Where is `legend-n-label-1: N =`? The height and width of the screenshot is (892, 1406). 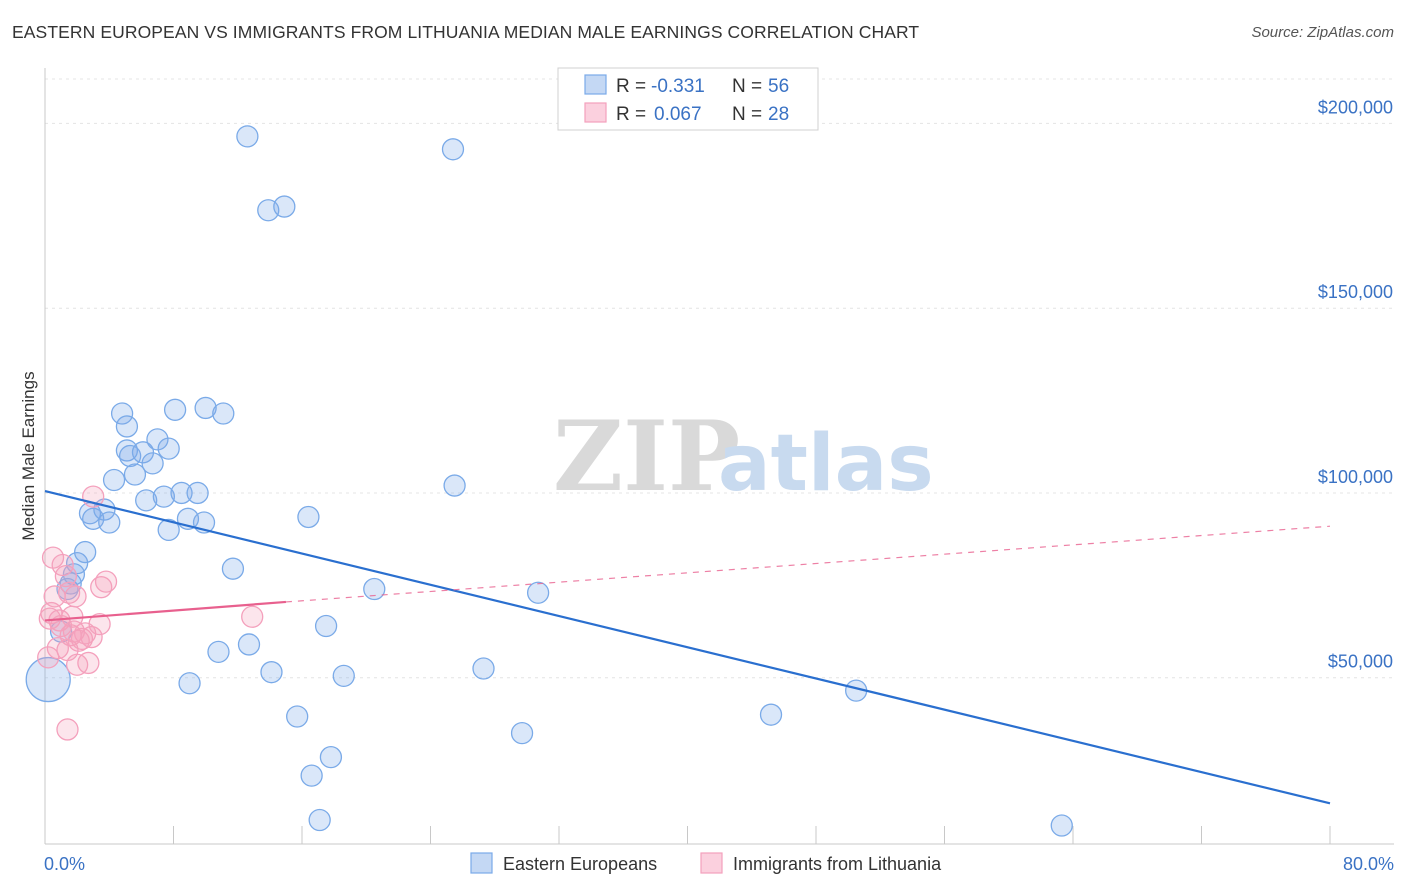
legend-n-label-1: N = is located at coordinates (747, 86).